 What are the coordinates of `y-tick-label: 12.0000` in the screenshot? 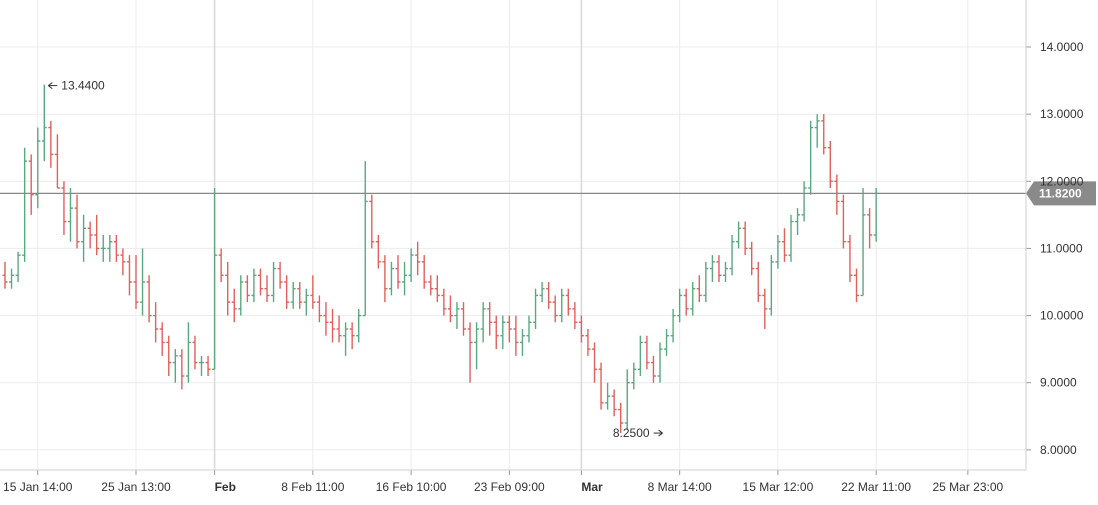 It's located at (1062, 181).